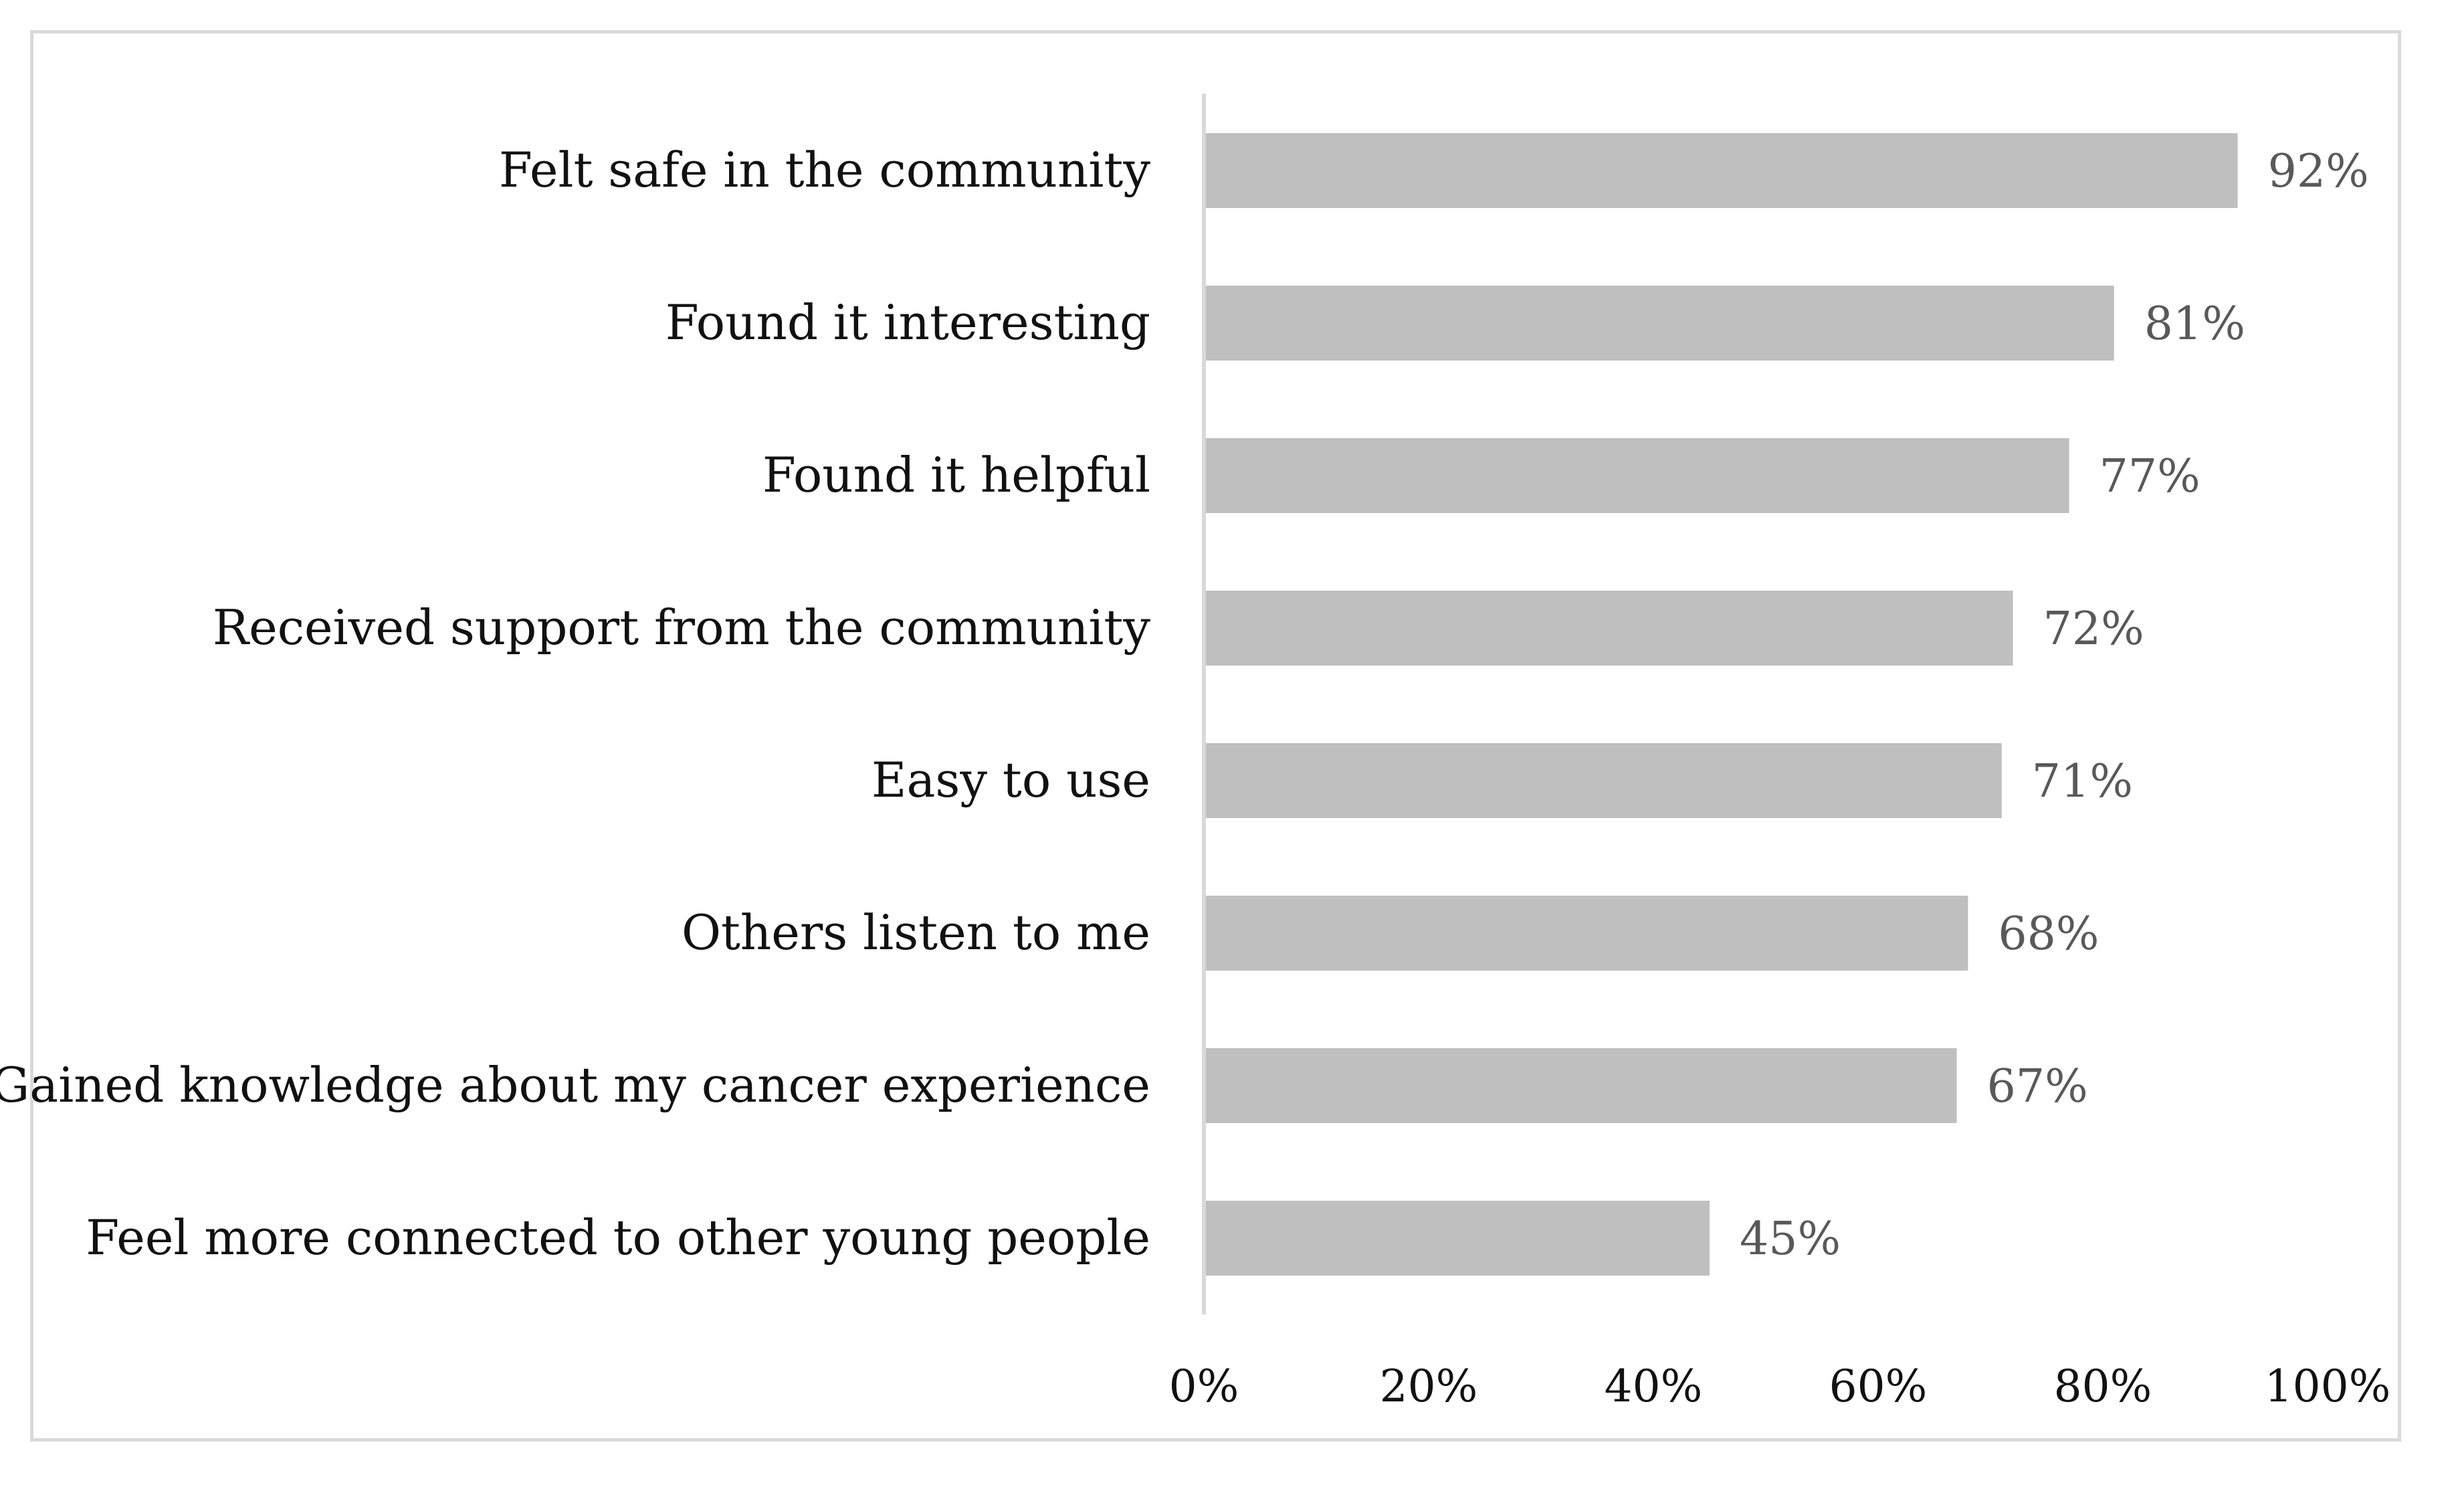  What do you see at coordinates (2194, 325) in the screenshot?
I see `data-label: 81%` at bounding box center [2194, 325].